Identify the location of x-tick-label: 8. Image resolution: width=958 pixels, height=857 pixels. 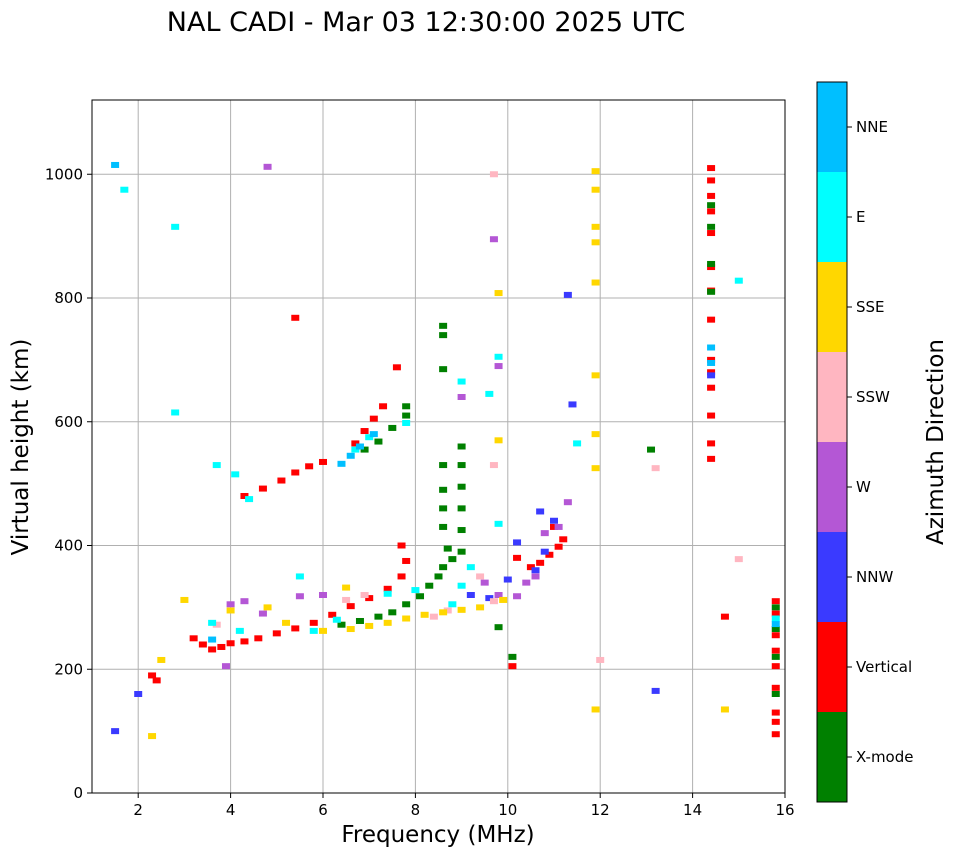
(416, 810).